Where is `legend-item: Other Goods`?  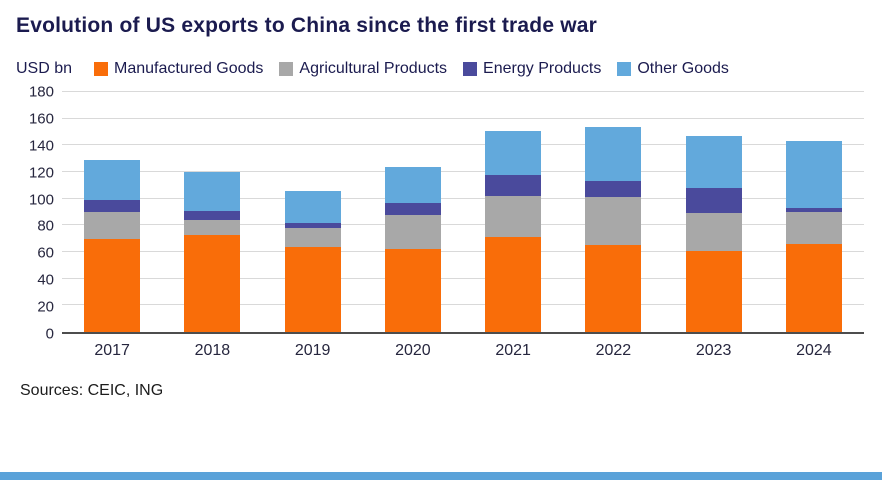 legend-item: Other Goods is located at coordinates (673, 69).